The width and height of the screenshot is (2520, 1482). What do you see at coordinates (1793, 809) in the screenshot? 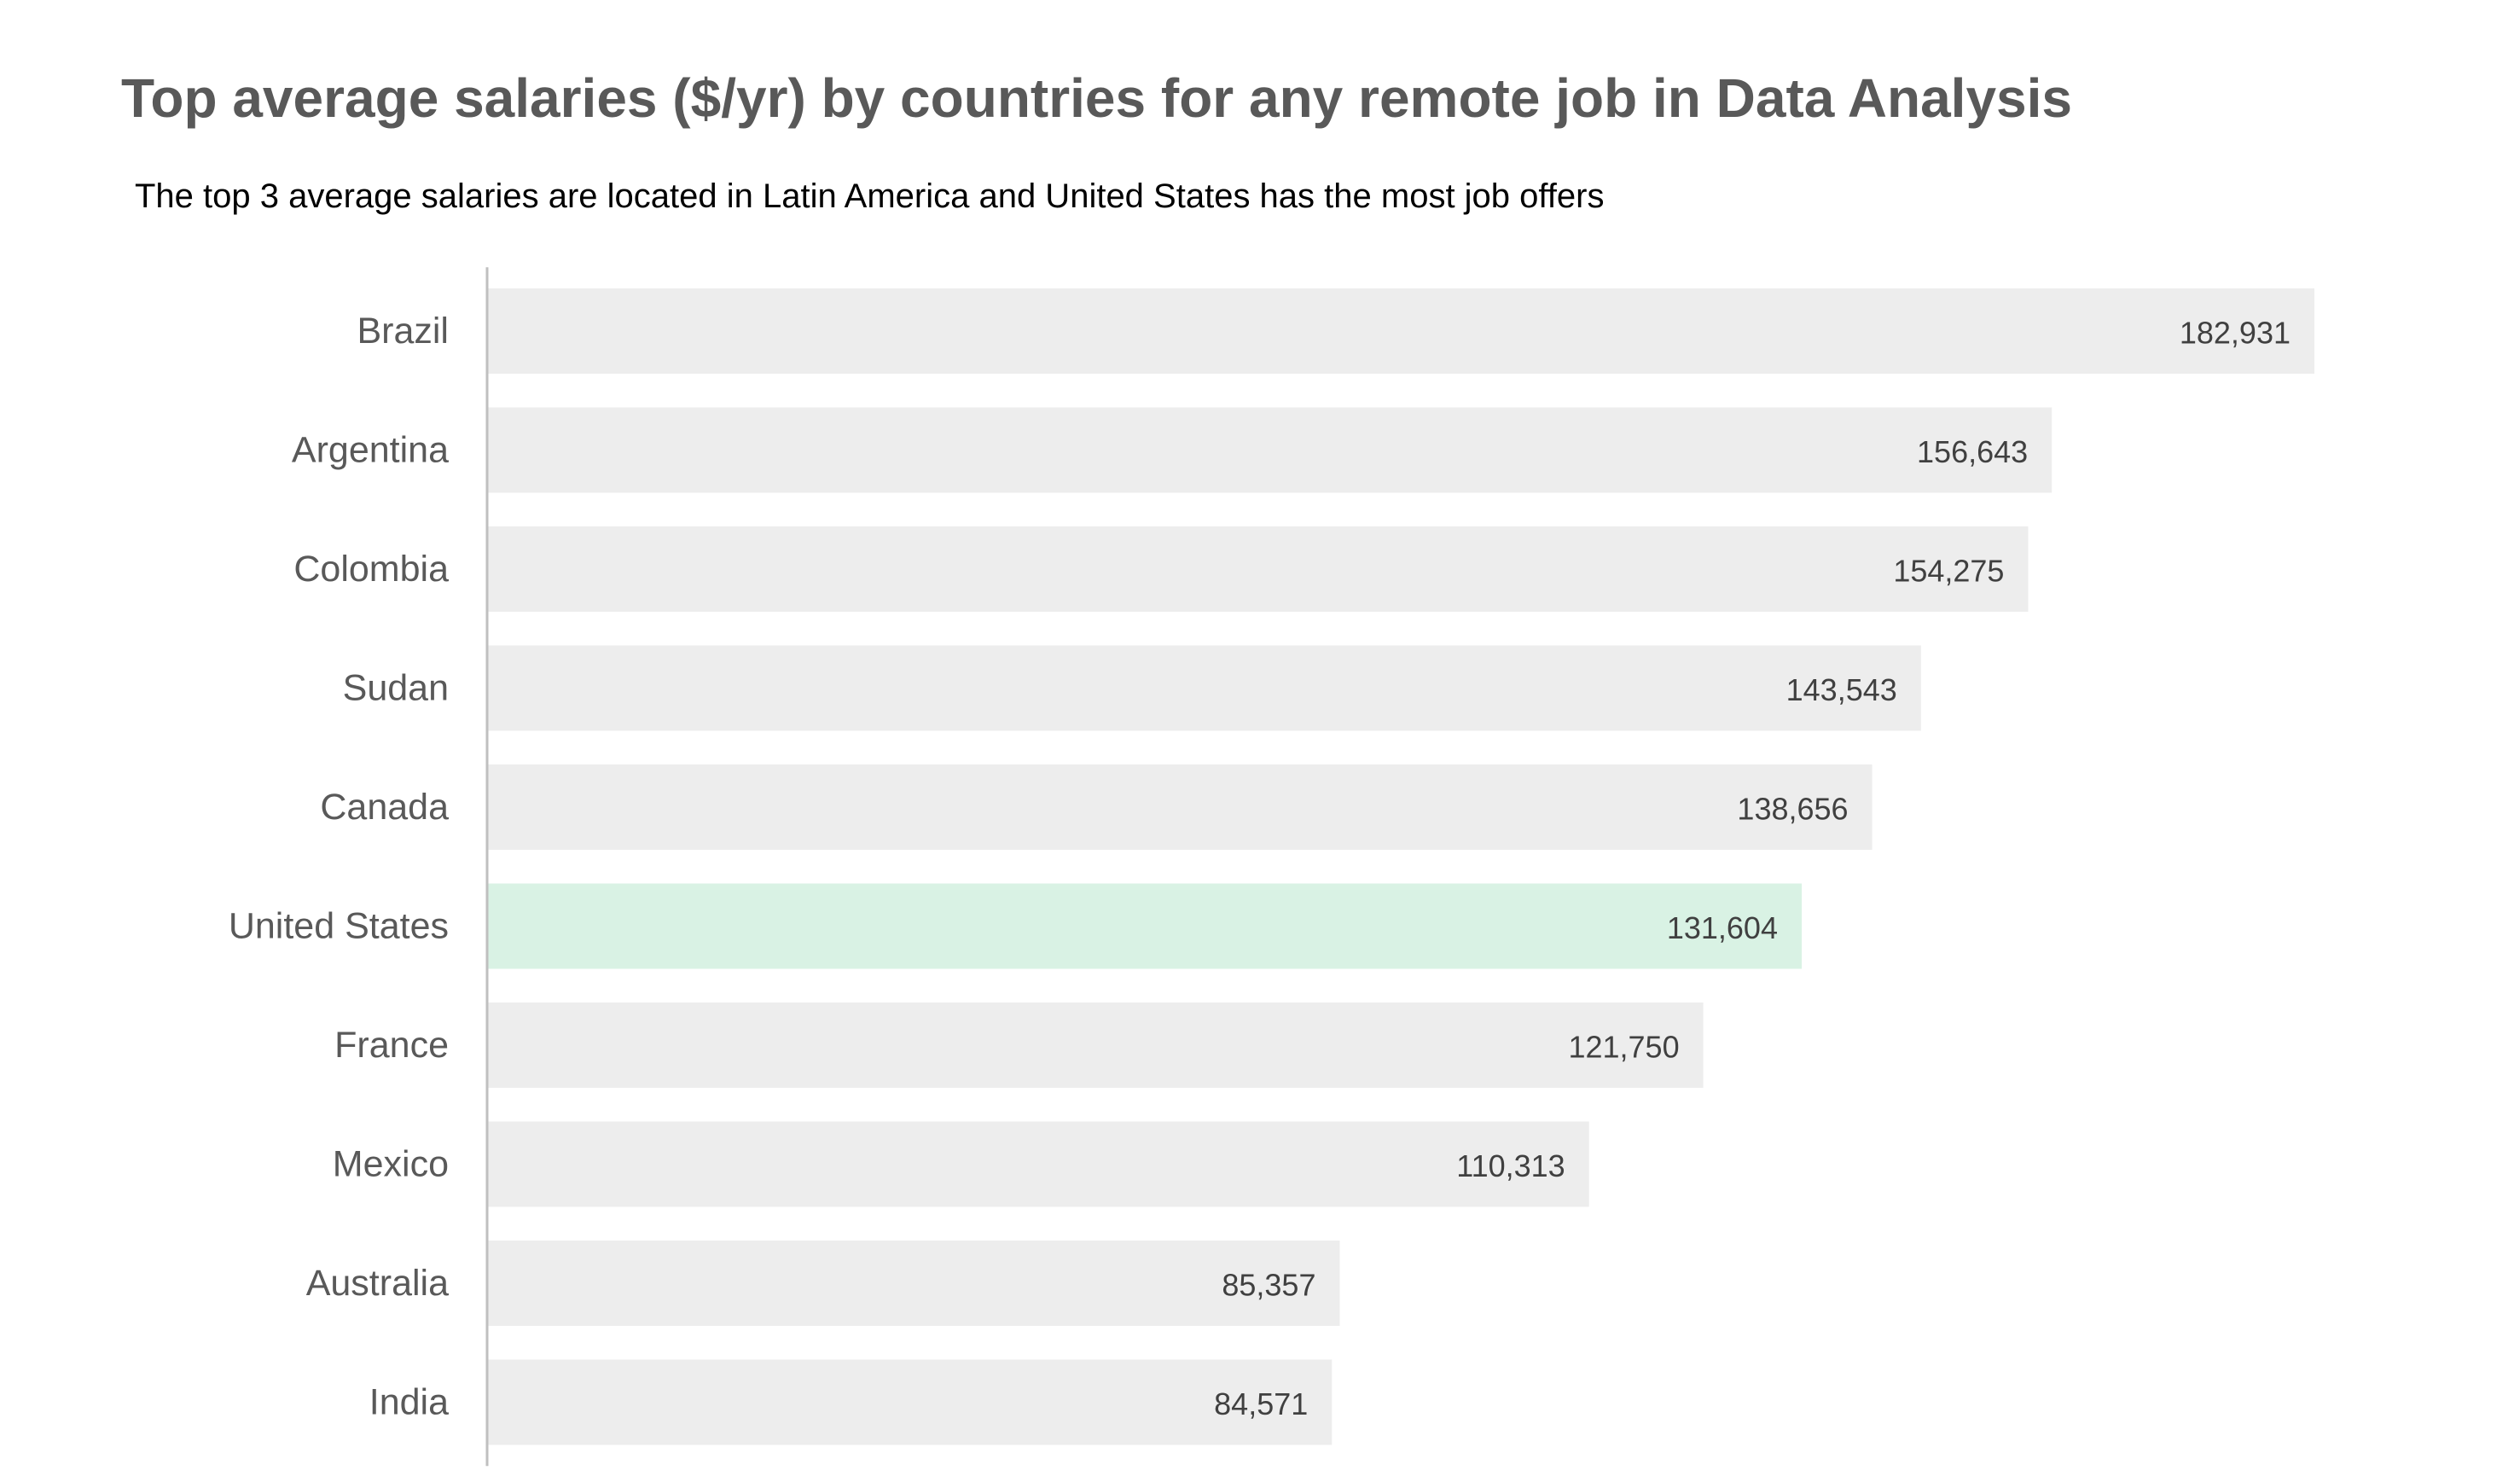
I see `value-label-canada: 138,656` at bounding box center [1793, 809].